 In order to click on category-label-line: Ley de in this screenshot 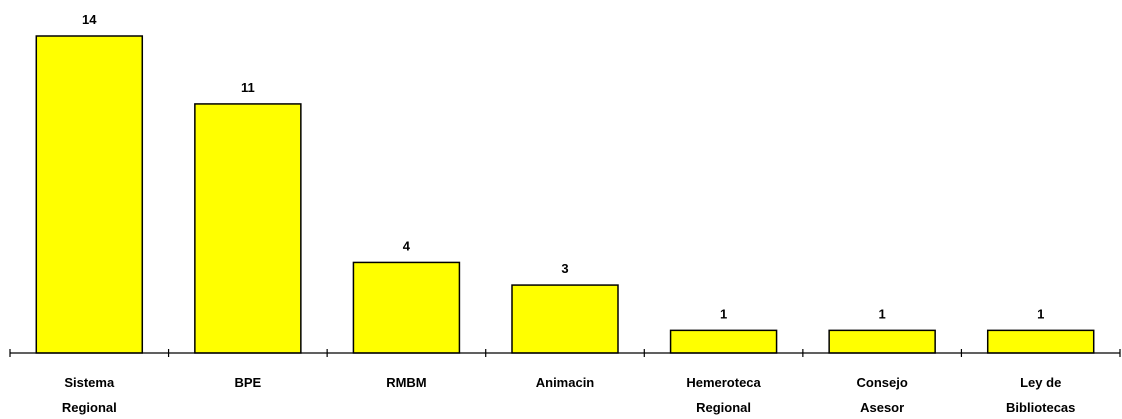, I will do `click(1040, 382)`.